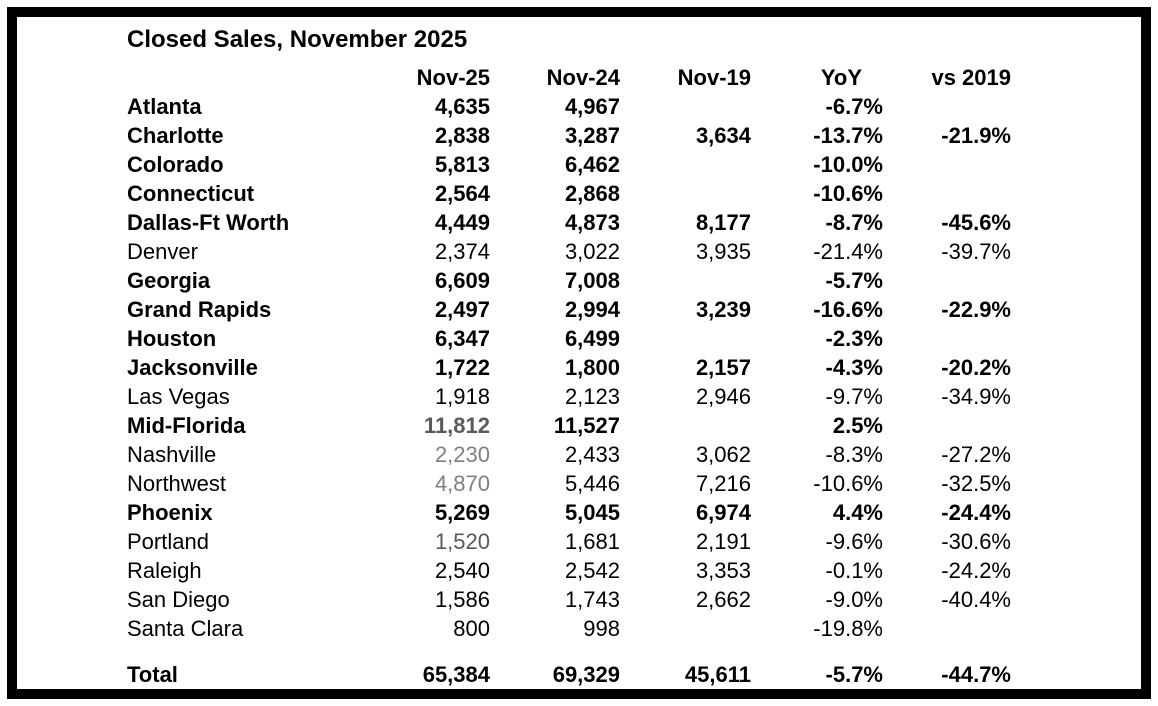 The height and width of the screenshot is (706, 1158). I want to click on value-cell-nov25: 800, so click(471, 628).